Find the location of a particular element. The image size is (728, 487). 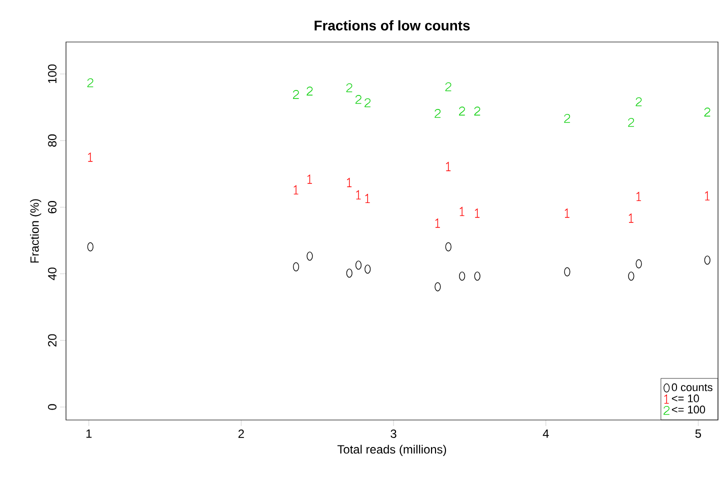

x-axis-title: Total reads (millions) is located at coordinates (391, 450).